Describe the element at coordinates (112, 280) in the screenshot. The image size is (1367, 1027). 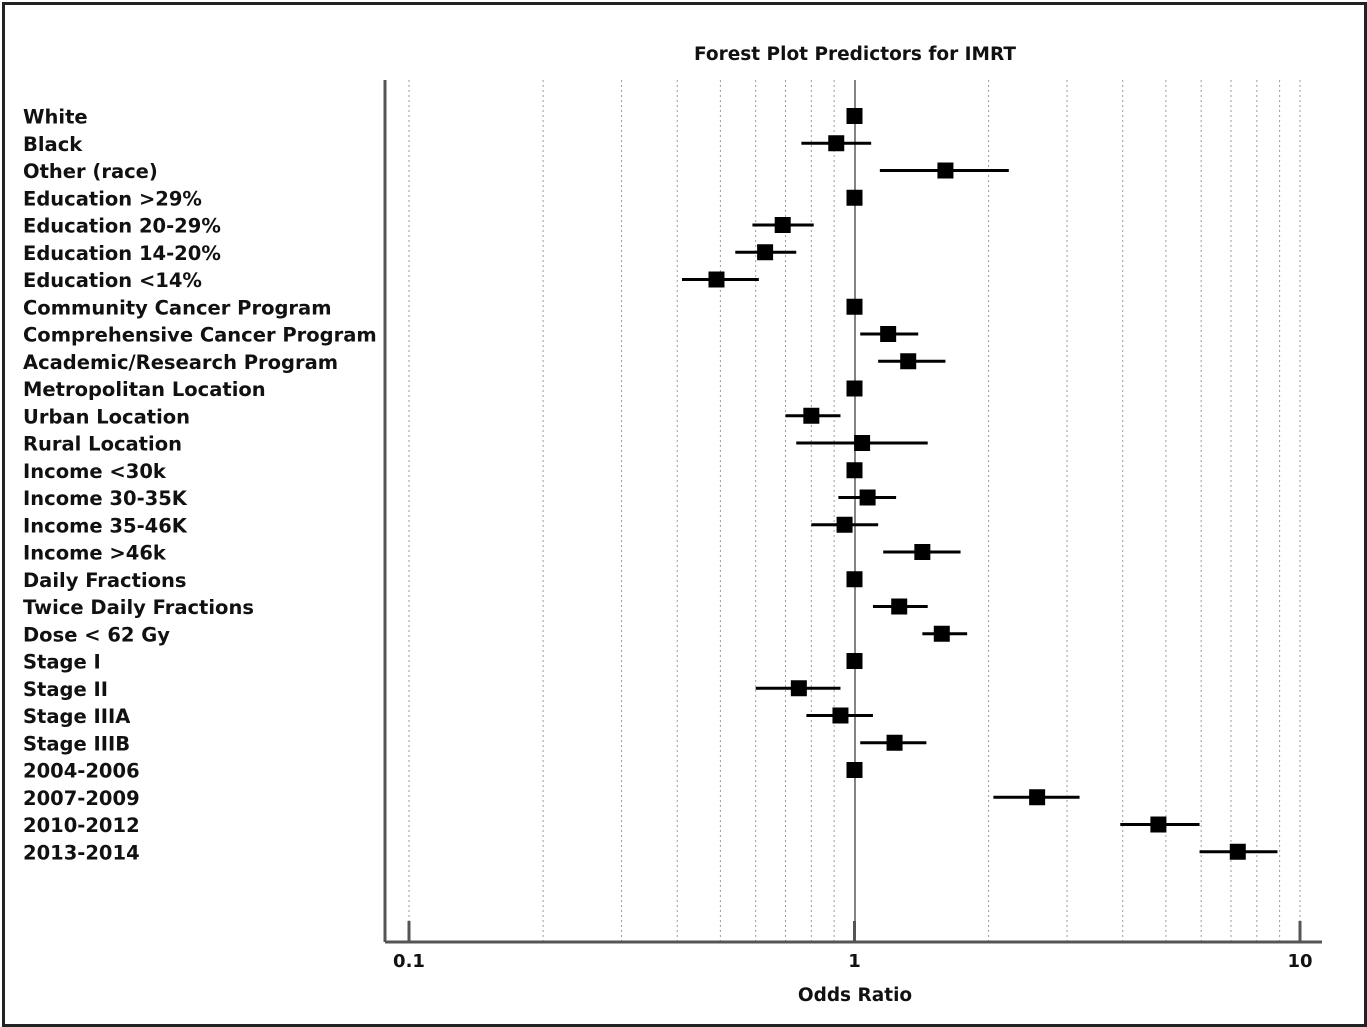
I see `row-label: Education <14%` at that location.